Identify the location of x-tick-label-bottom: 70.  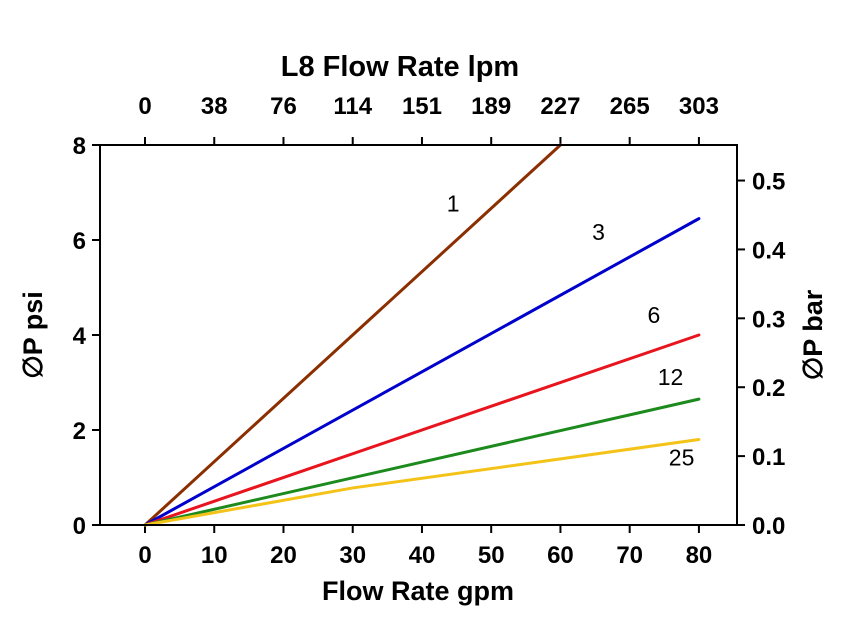
(629, 555).